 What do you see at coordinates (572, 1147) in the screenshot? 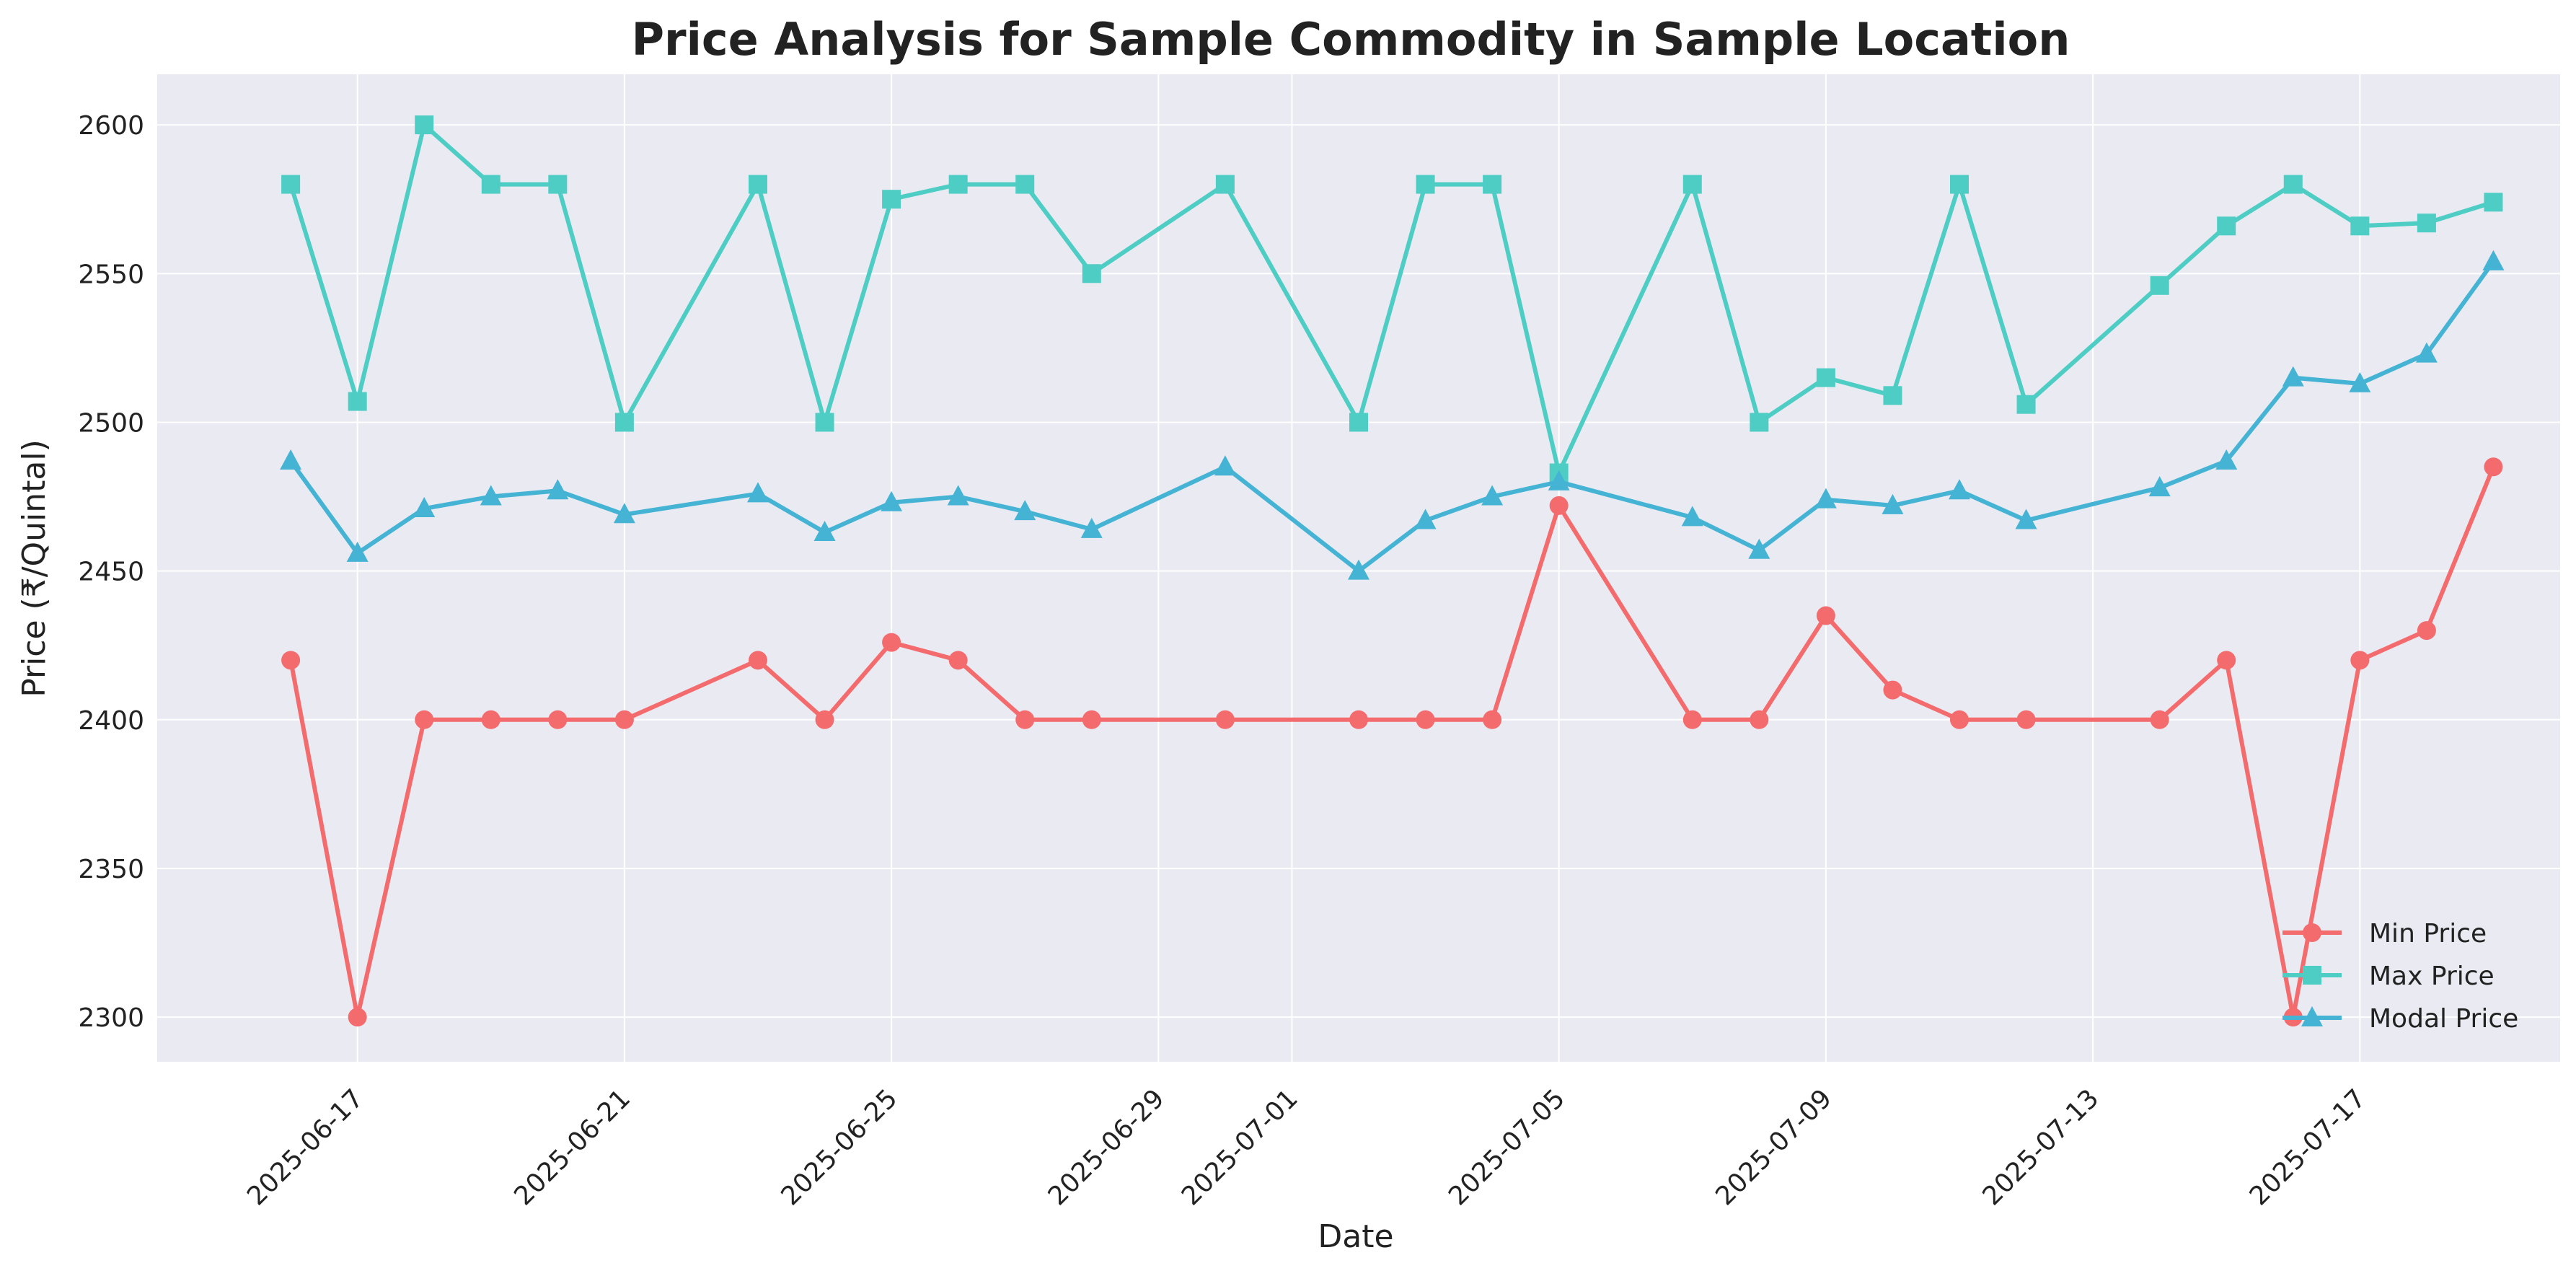
I see `x-tick-label: 2025-06-21` at bounding box center [572, 1147].